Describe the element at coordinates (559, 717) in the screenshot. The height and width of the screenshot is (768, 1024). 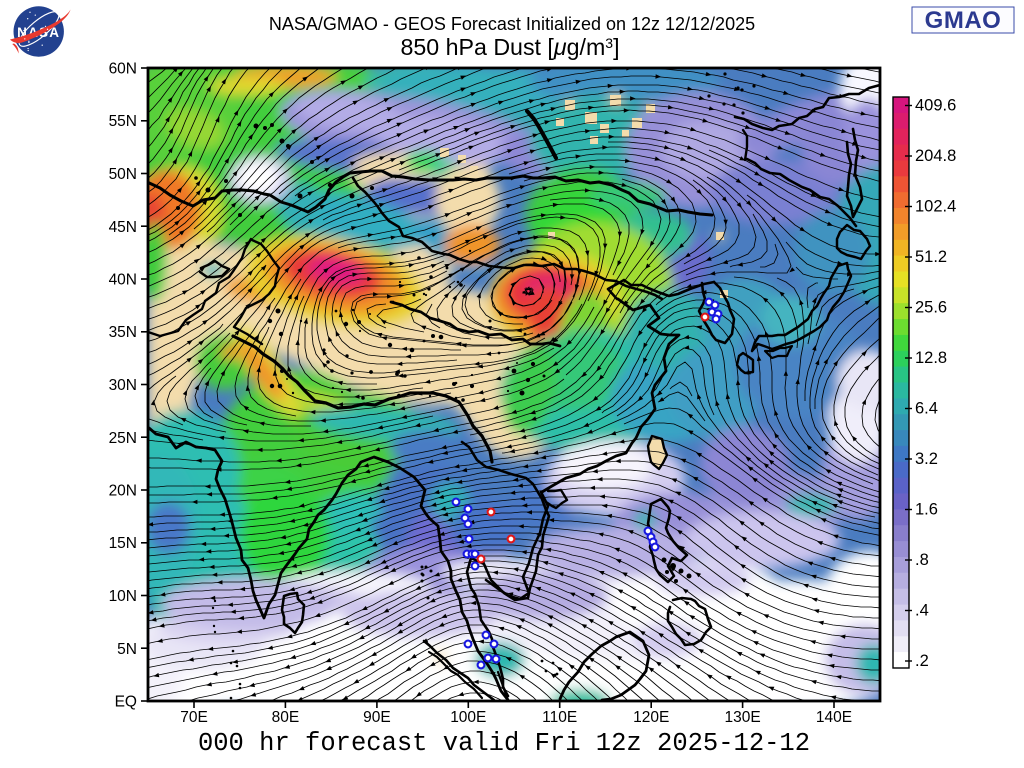
I see `svg-text: 110E` at that location.